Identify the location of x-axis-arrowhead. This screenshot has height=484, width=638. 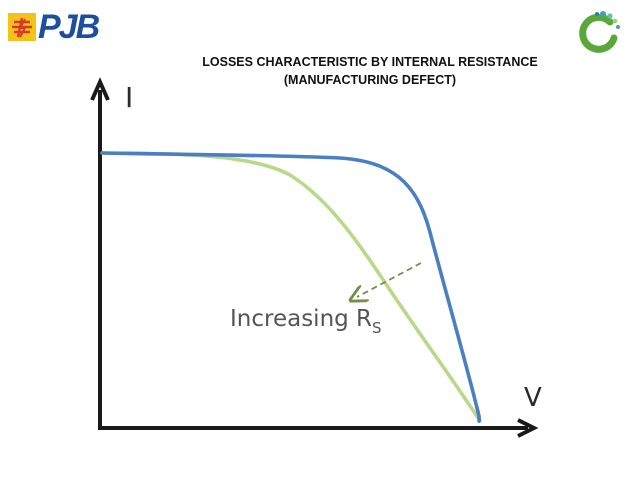
(528, 428).